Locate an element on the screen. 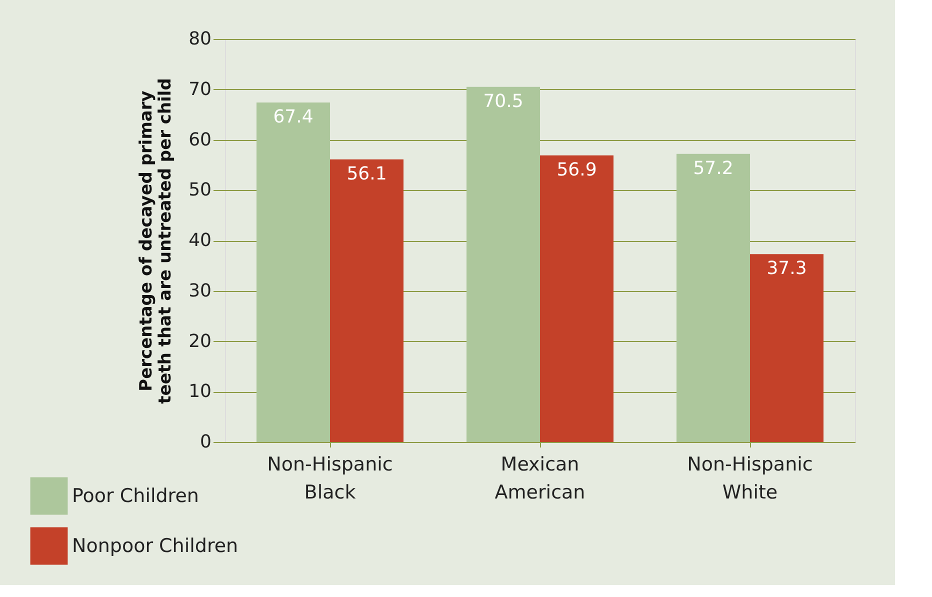  x-tick-label: Non-Hispanic White is located at coordinates (750, 479).